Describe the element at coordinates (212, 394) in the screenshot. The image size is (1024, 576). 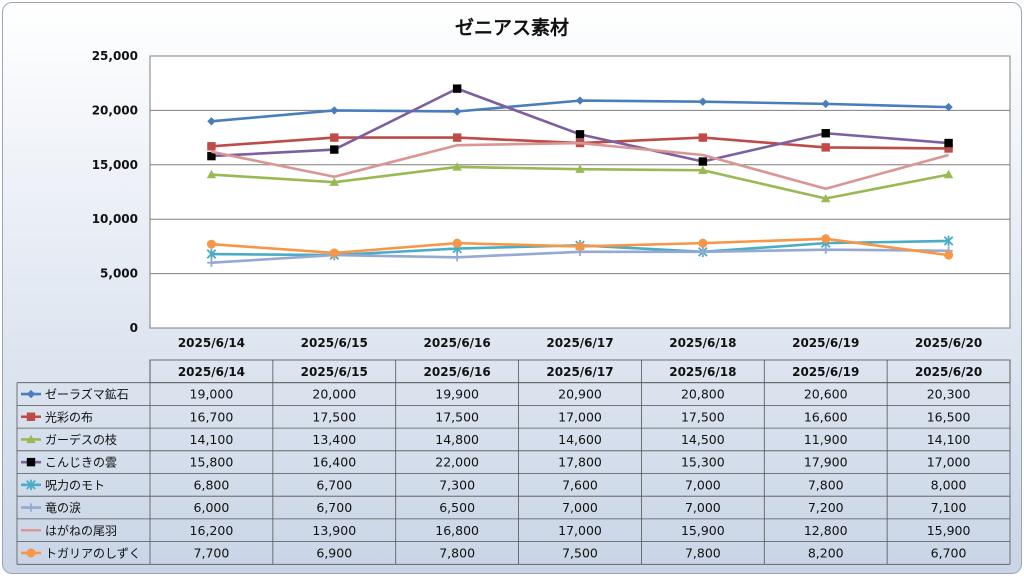
I see `table-value: 19,000` at that location.